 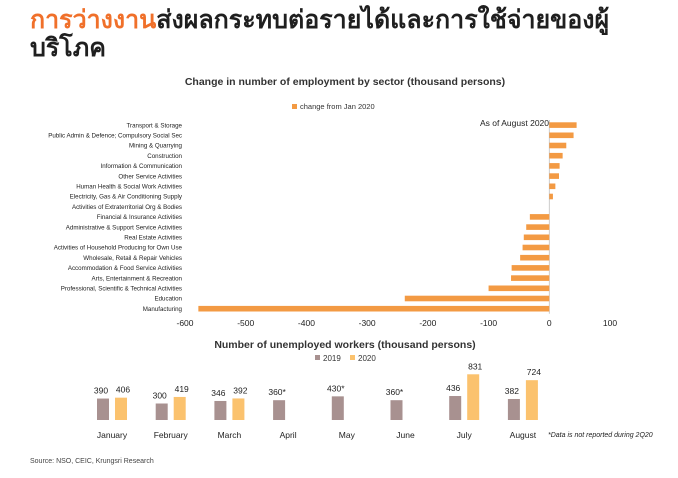 I want to click on category-label-education: Education, so click(x=168, y=299).